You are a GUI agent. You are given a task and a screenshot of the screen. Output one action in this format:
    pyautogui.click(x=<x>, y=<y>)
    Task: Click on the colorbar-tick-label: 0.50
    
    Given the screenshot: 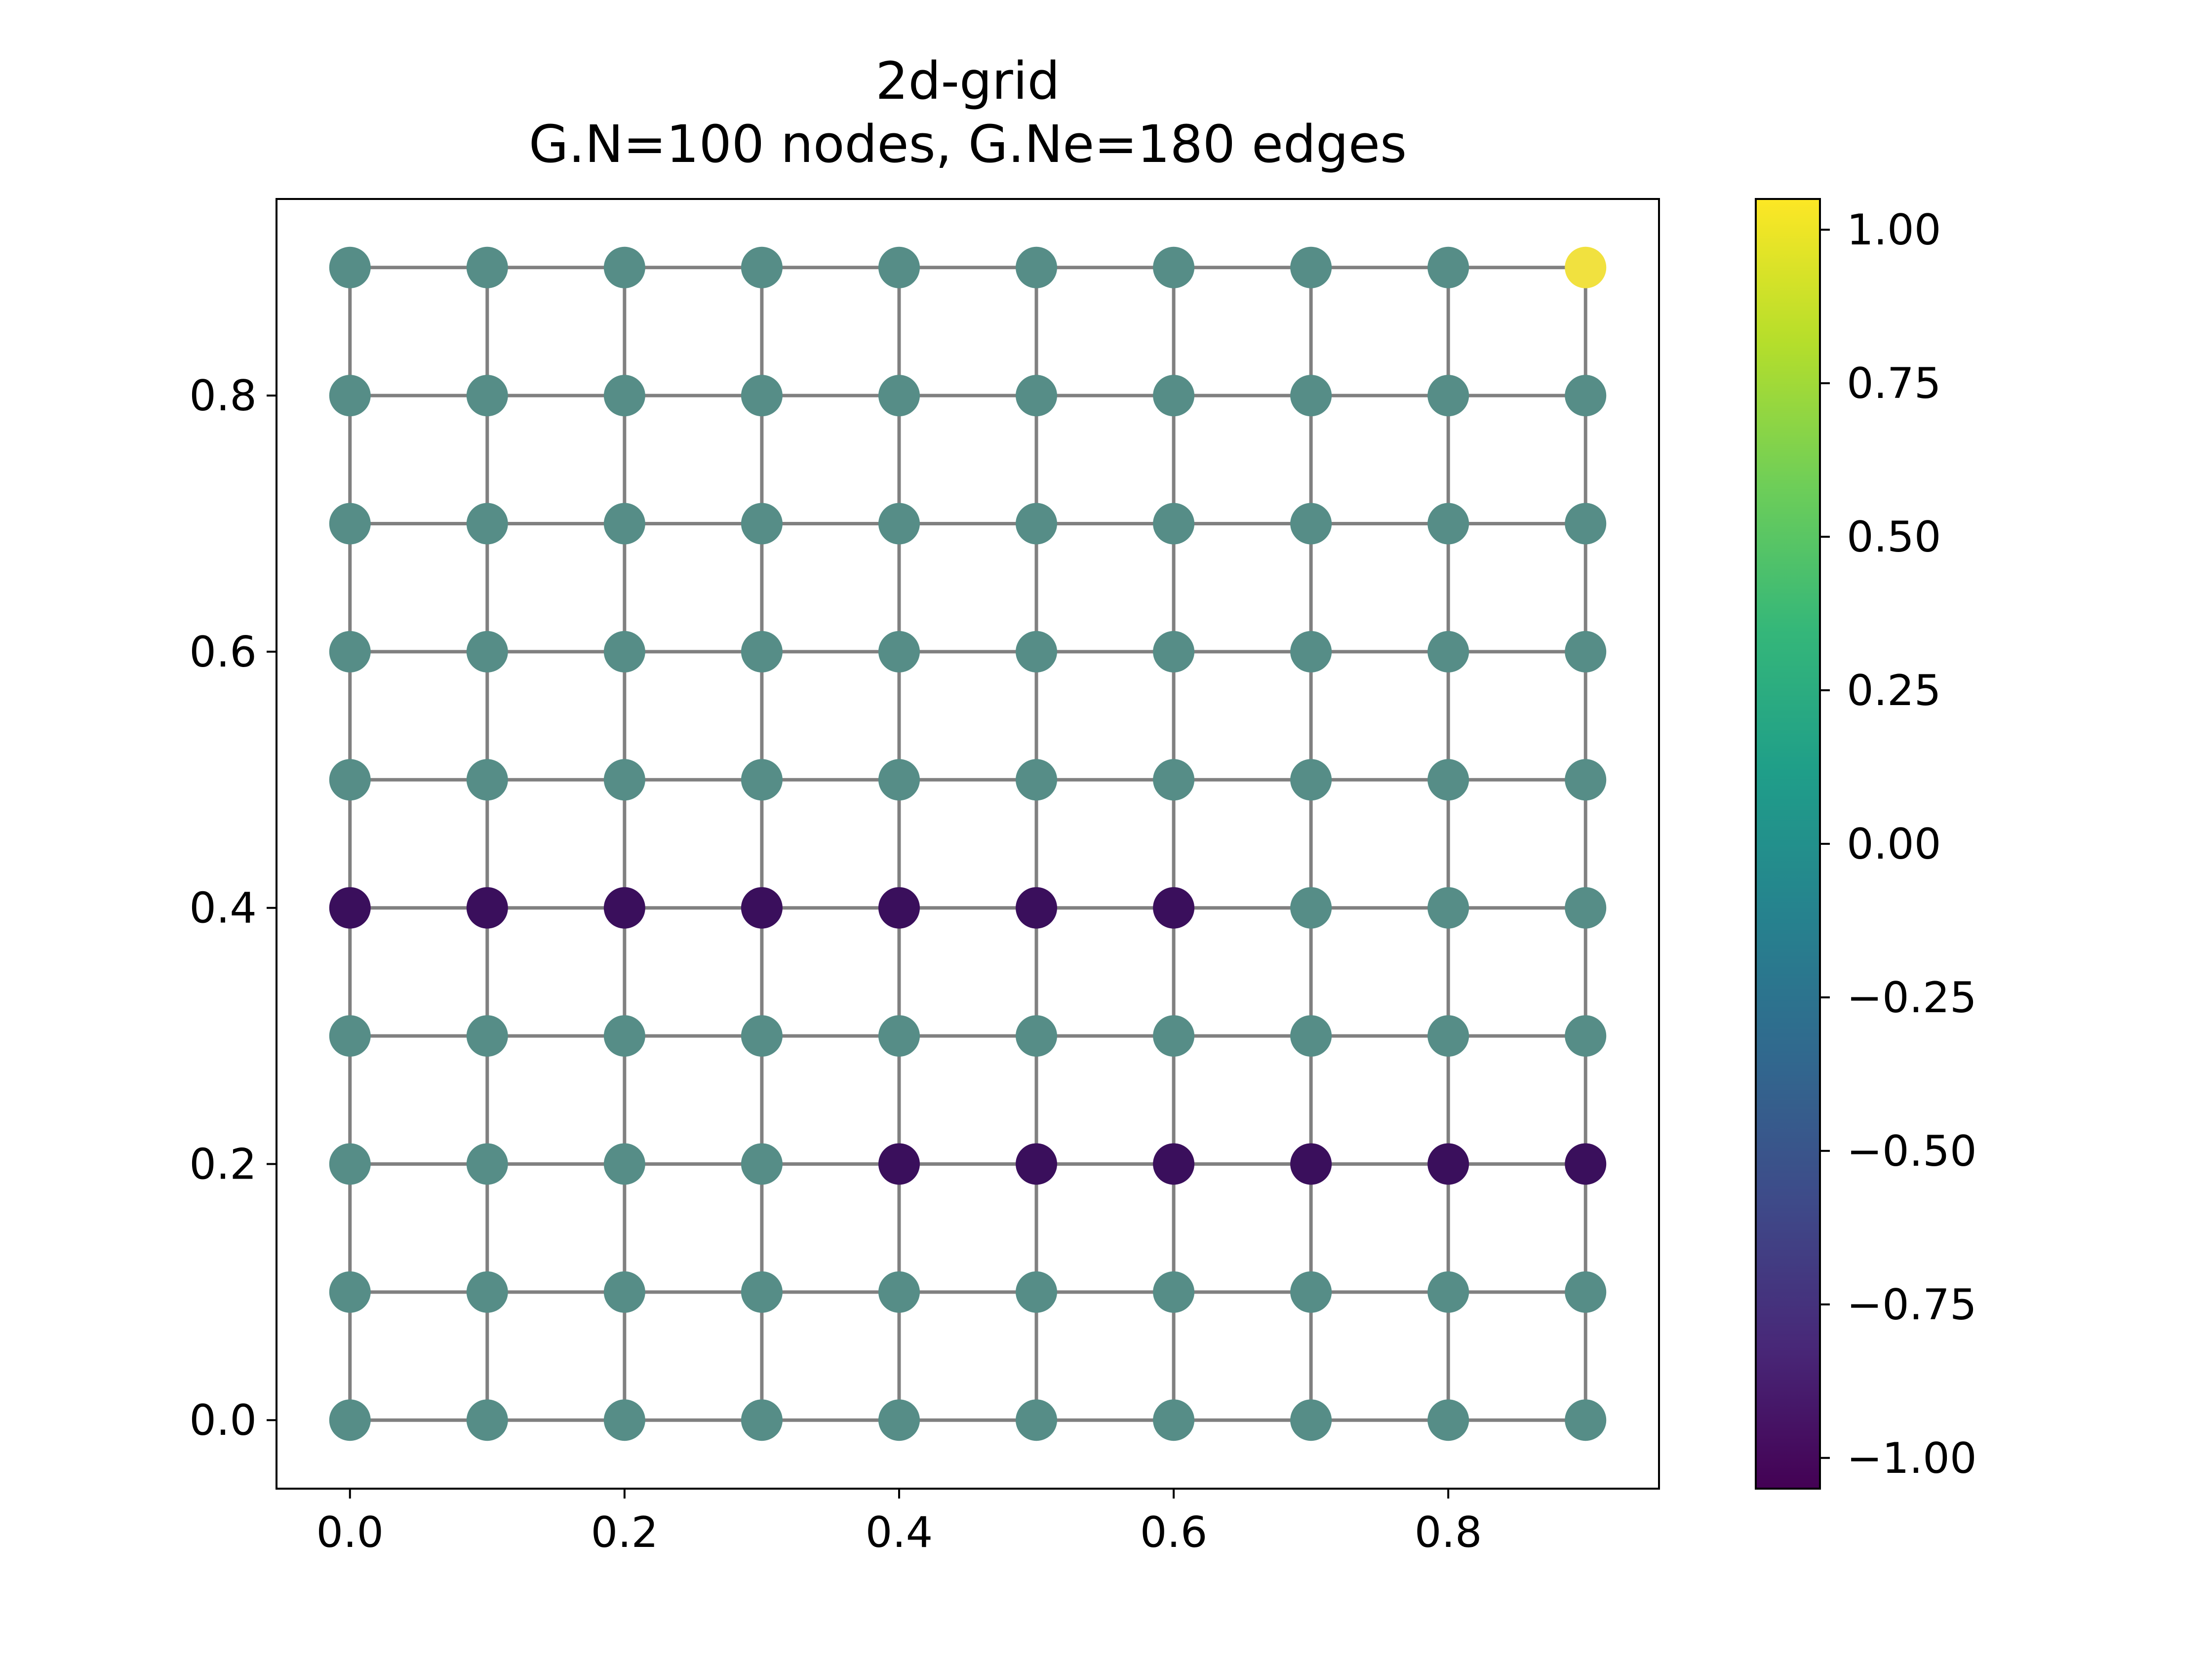 What is the action you would take?
    pyautogui.click(x=1894, y=537)
    